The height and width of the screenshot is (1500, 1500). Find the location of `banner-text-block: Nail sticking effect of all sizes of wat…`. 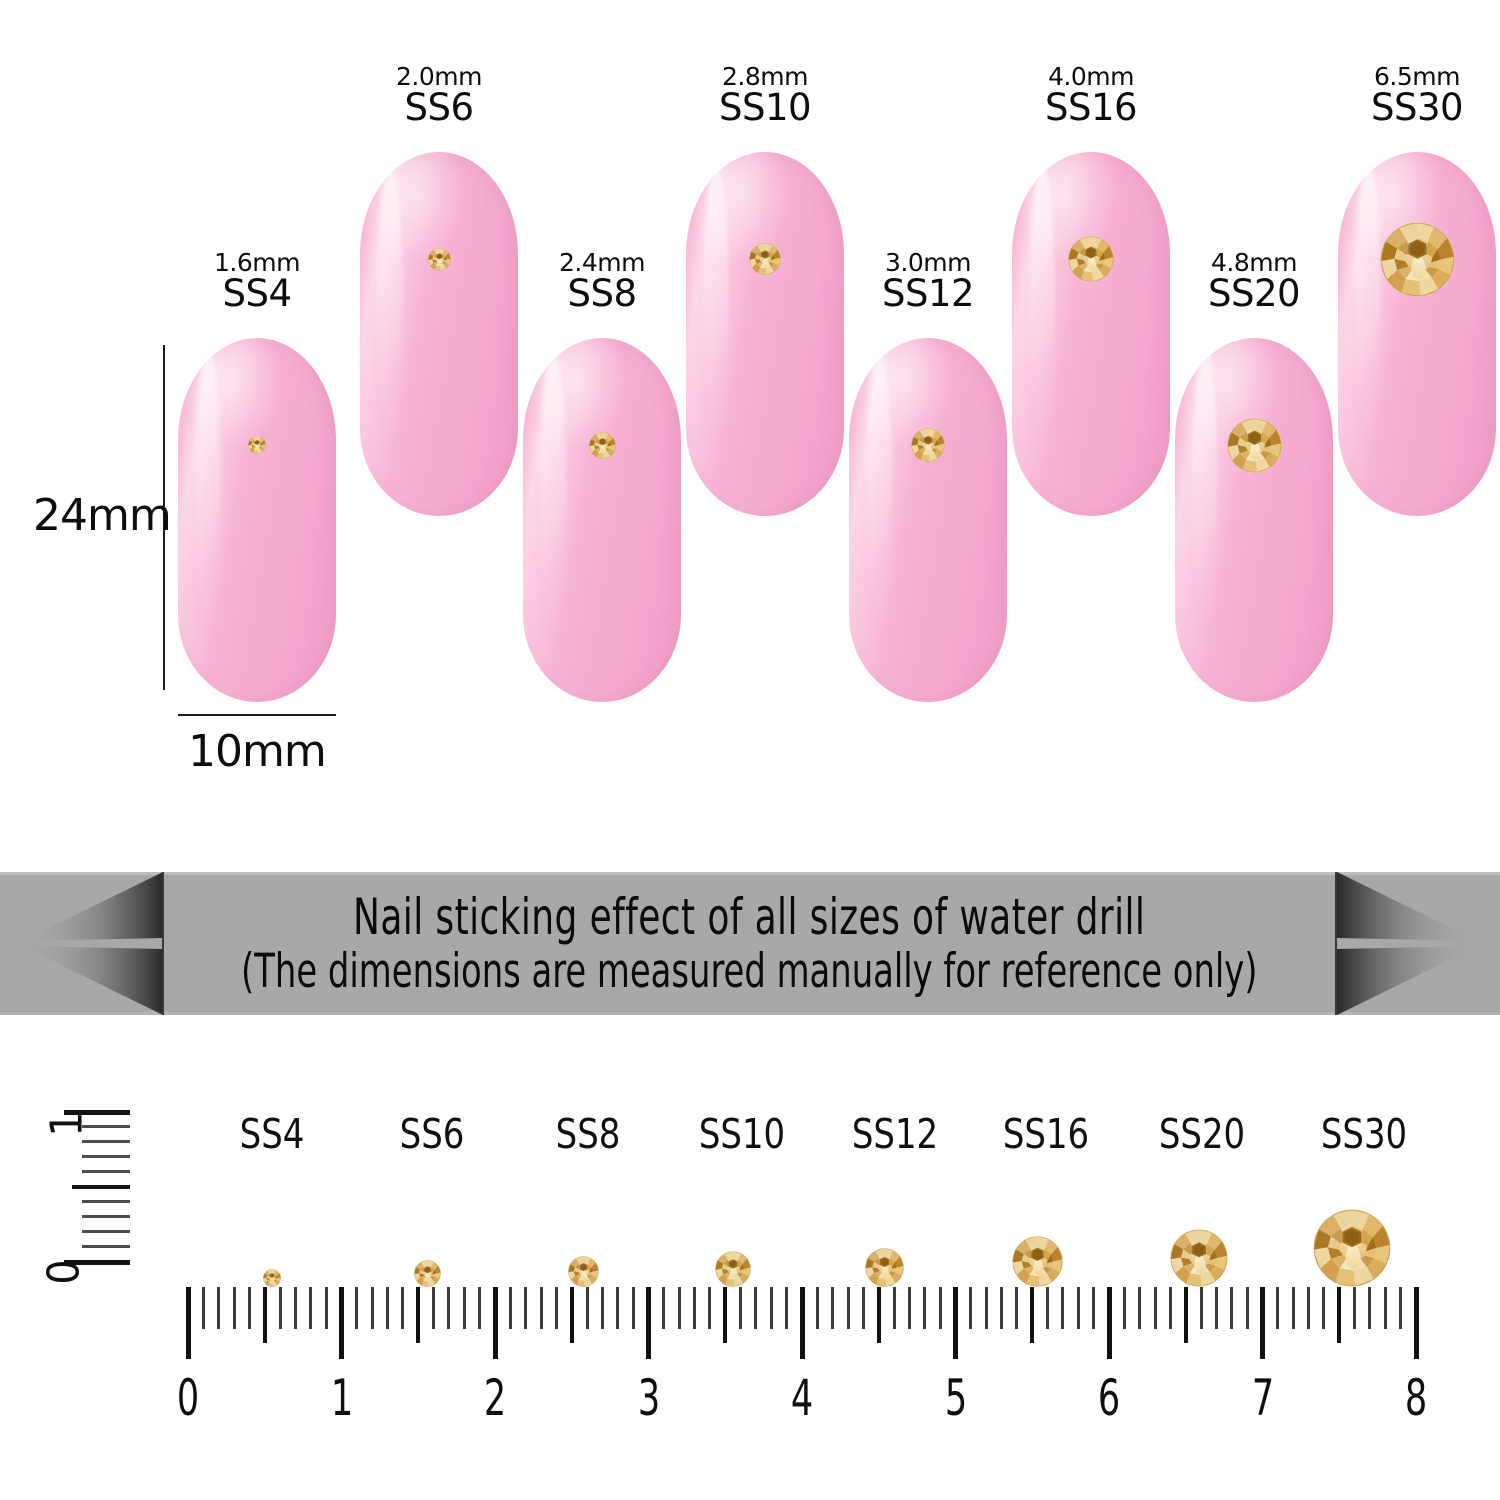

banner-text-block: Nail sticking effect of all sizes of wat… is located at coordinates (749, 943).